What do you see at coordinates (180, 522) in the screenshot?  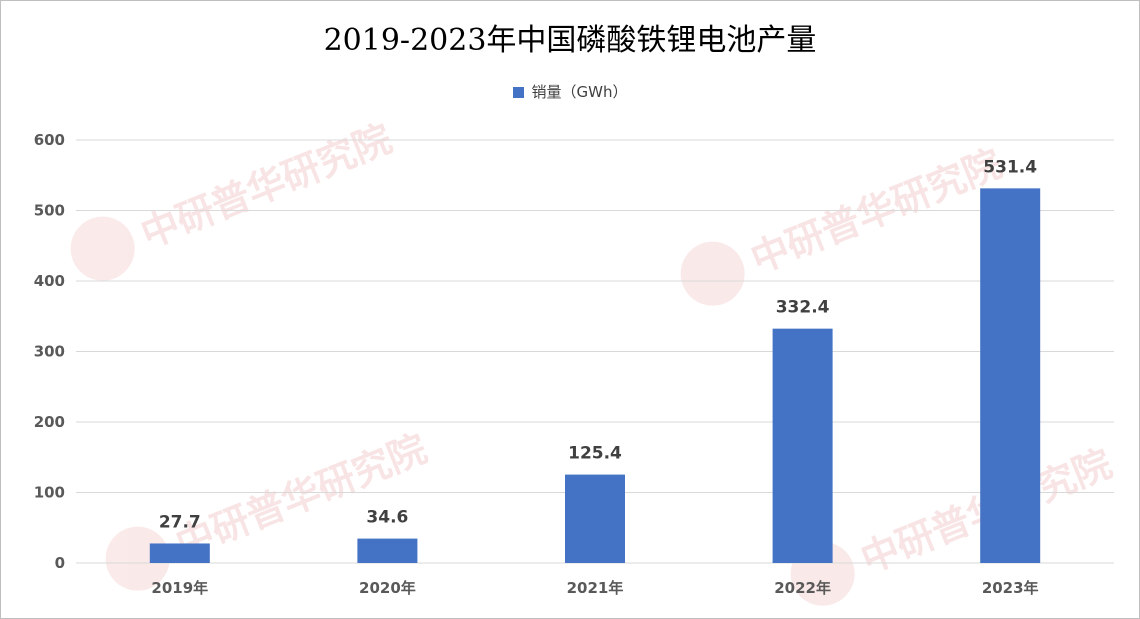 I see `data-label: 27.7` at bounding box center [180, 522].